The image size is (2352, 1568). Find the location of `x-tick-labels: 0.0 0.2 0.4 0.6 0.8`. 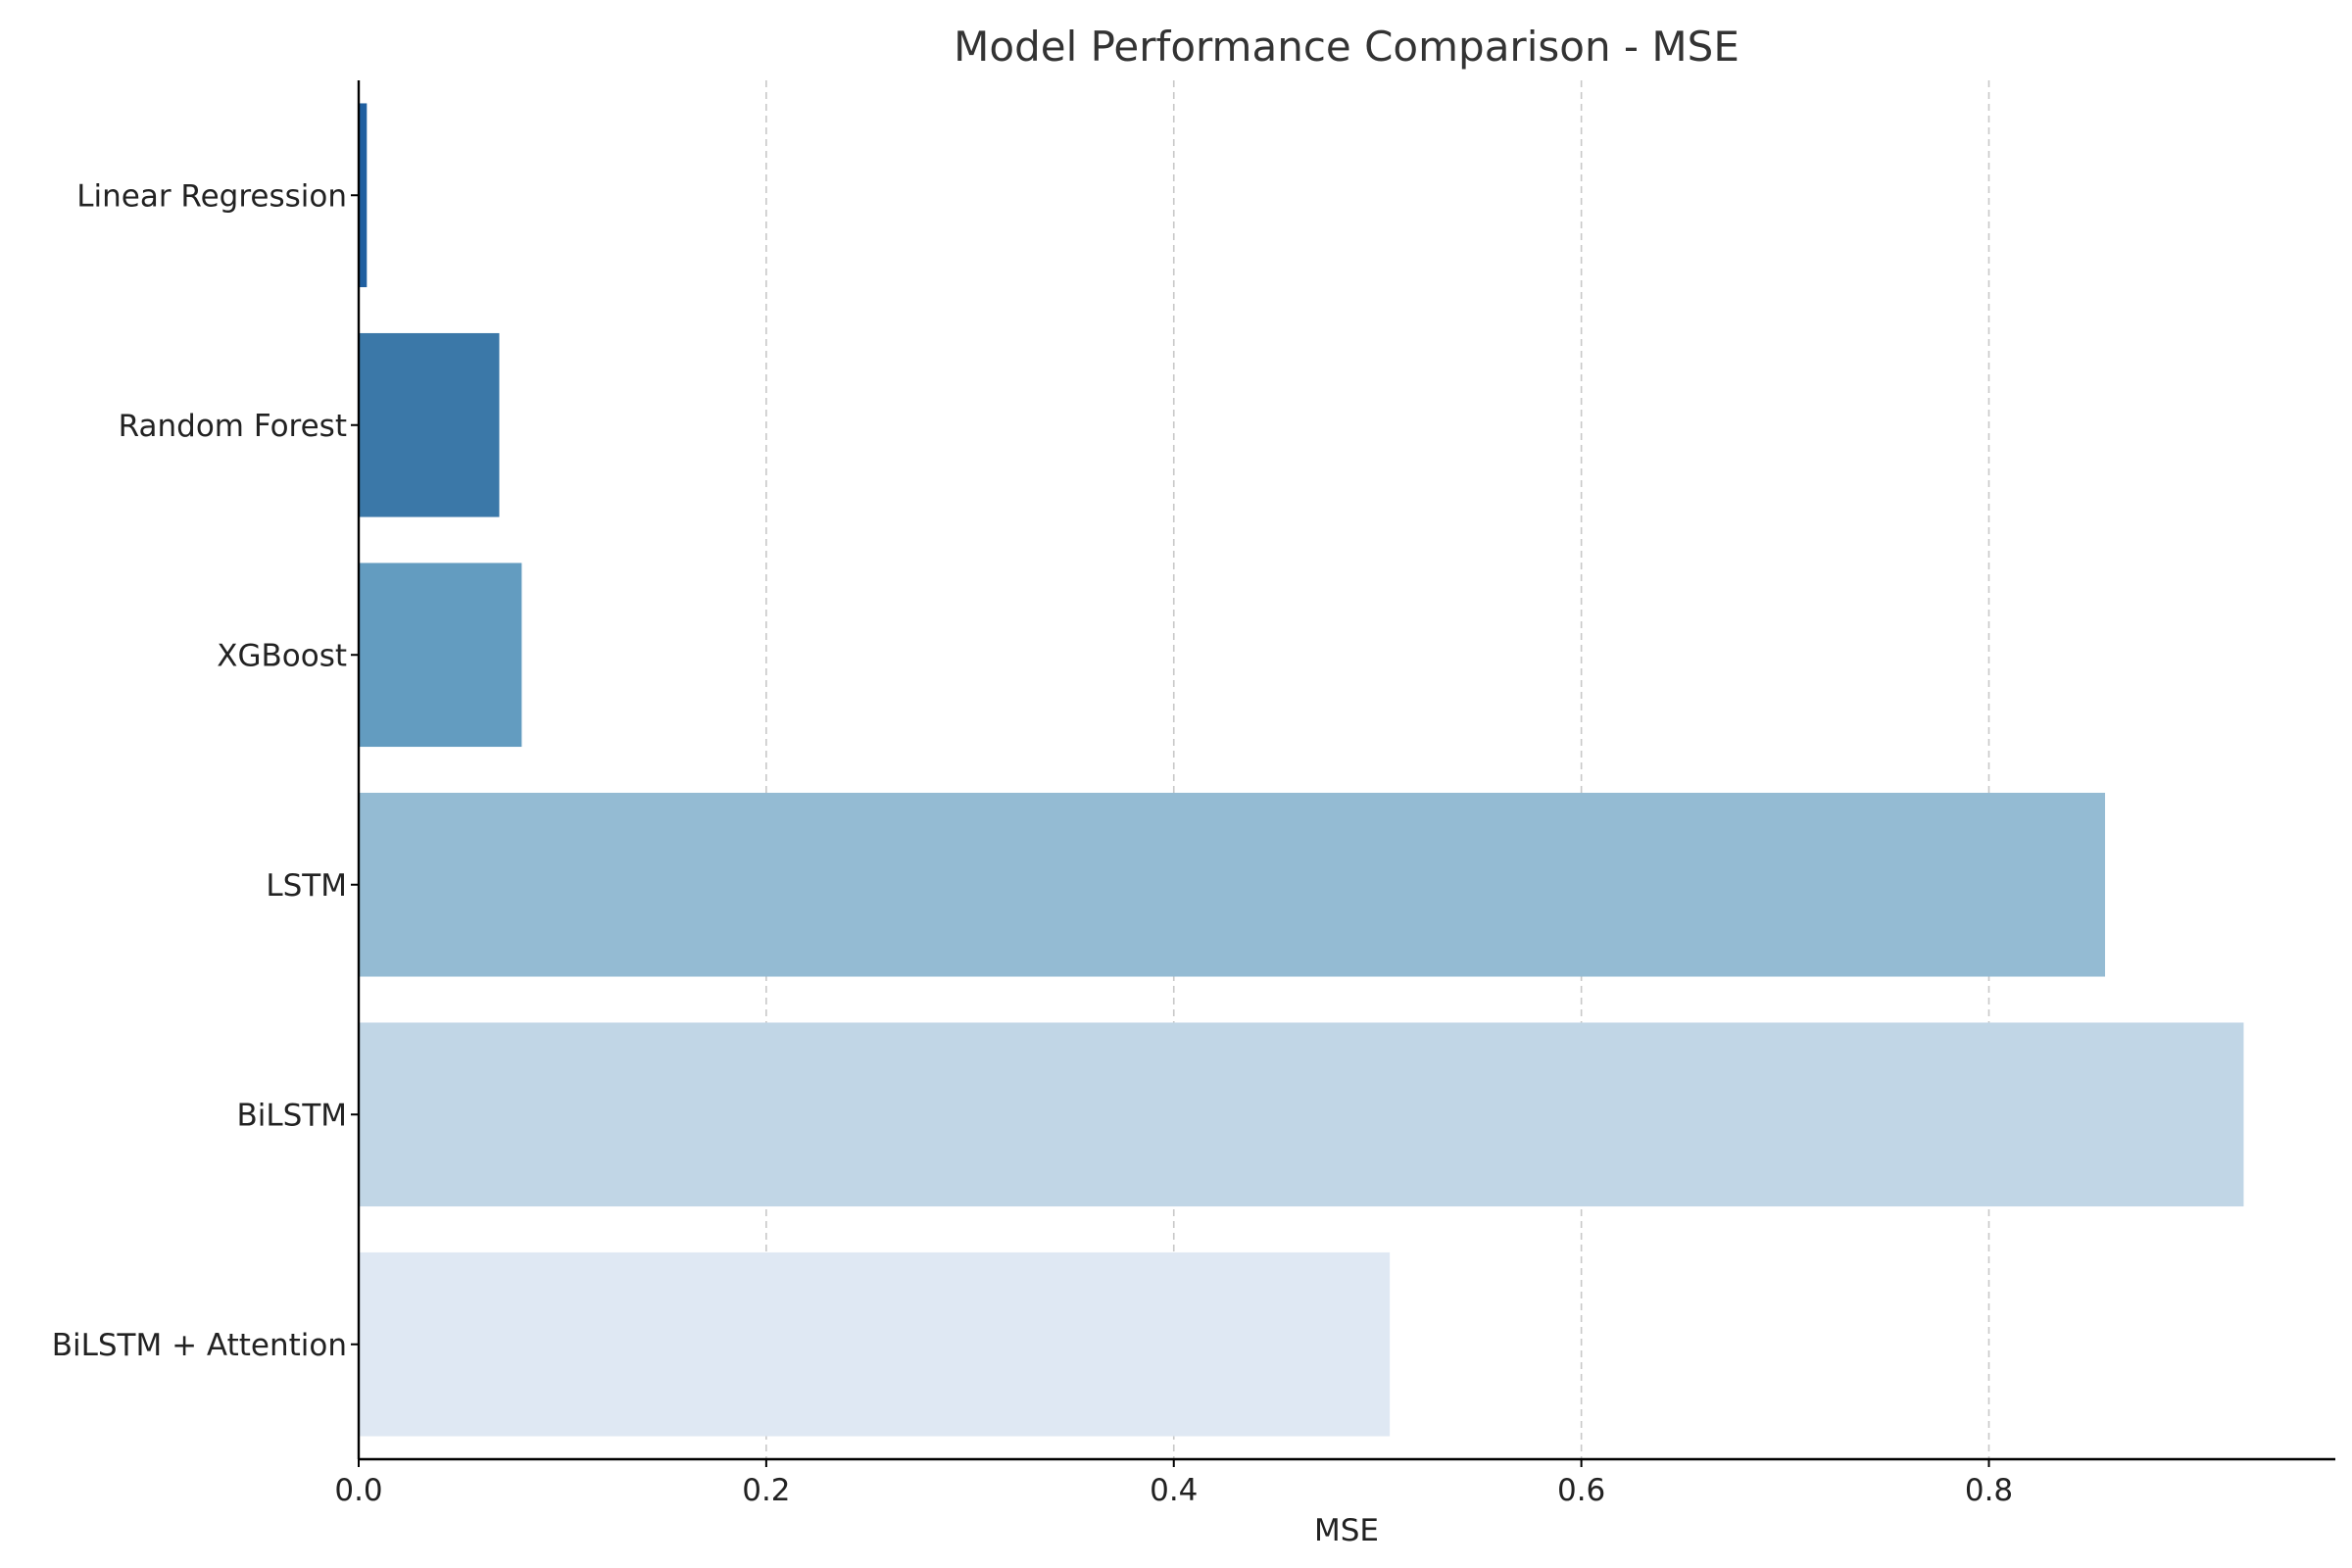

x-tick-labels: 0.0 0.2 0.4 0.6 0.8 is located at coordinates (1173, 1483).